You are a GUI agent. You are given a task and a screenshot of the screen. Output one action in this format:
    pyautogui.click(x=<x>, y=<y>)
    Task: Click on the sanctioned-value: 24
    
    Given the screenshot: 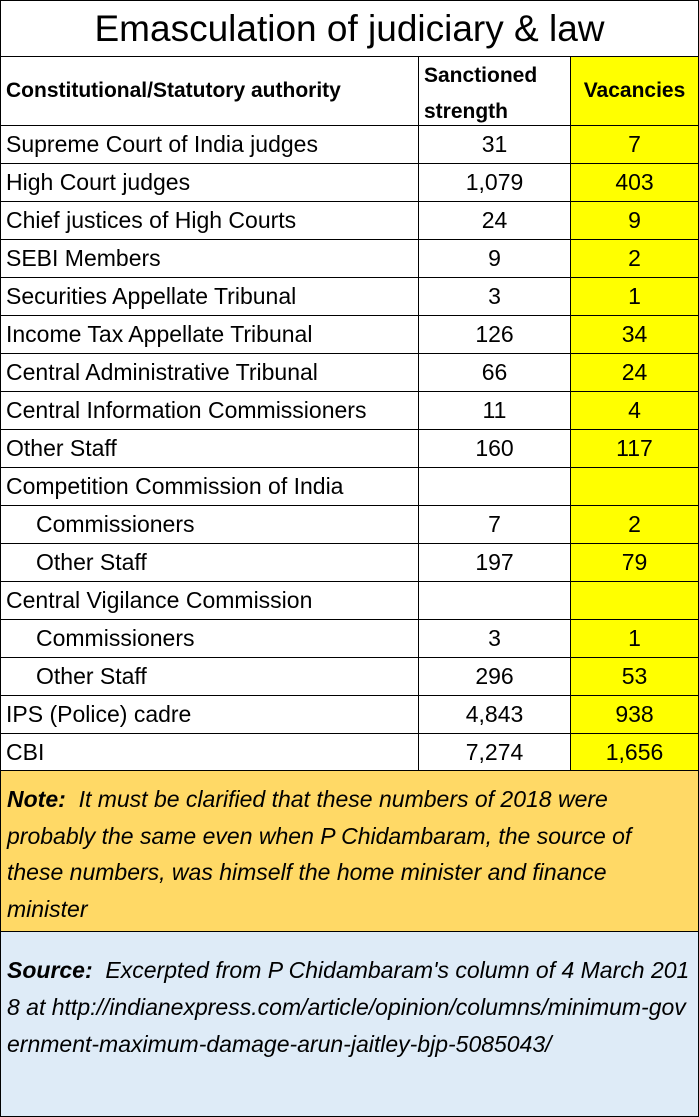 What is the action you would take?
    pyautogui.click(x=494, y=220)
    